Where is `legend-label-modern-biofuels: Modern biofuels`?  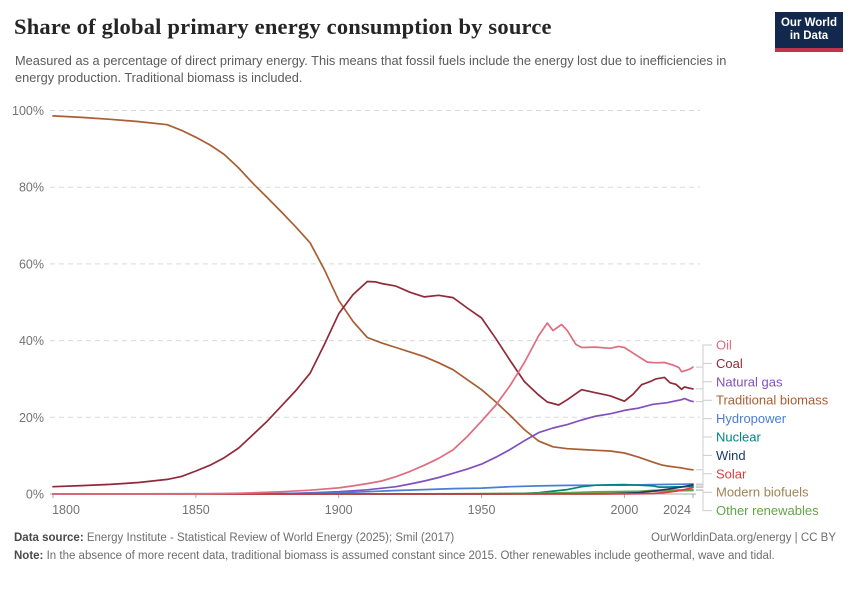
legend-label-modern-biofuels: Modern biofuels is located at coordinates (762, 492).